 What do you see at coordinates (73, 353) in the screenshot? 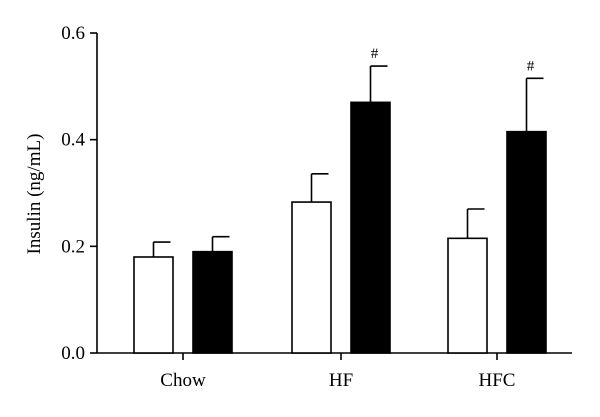
I see `y-tick-label: 0.0` at bounding box center [73, 353].